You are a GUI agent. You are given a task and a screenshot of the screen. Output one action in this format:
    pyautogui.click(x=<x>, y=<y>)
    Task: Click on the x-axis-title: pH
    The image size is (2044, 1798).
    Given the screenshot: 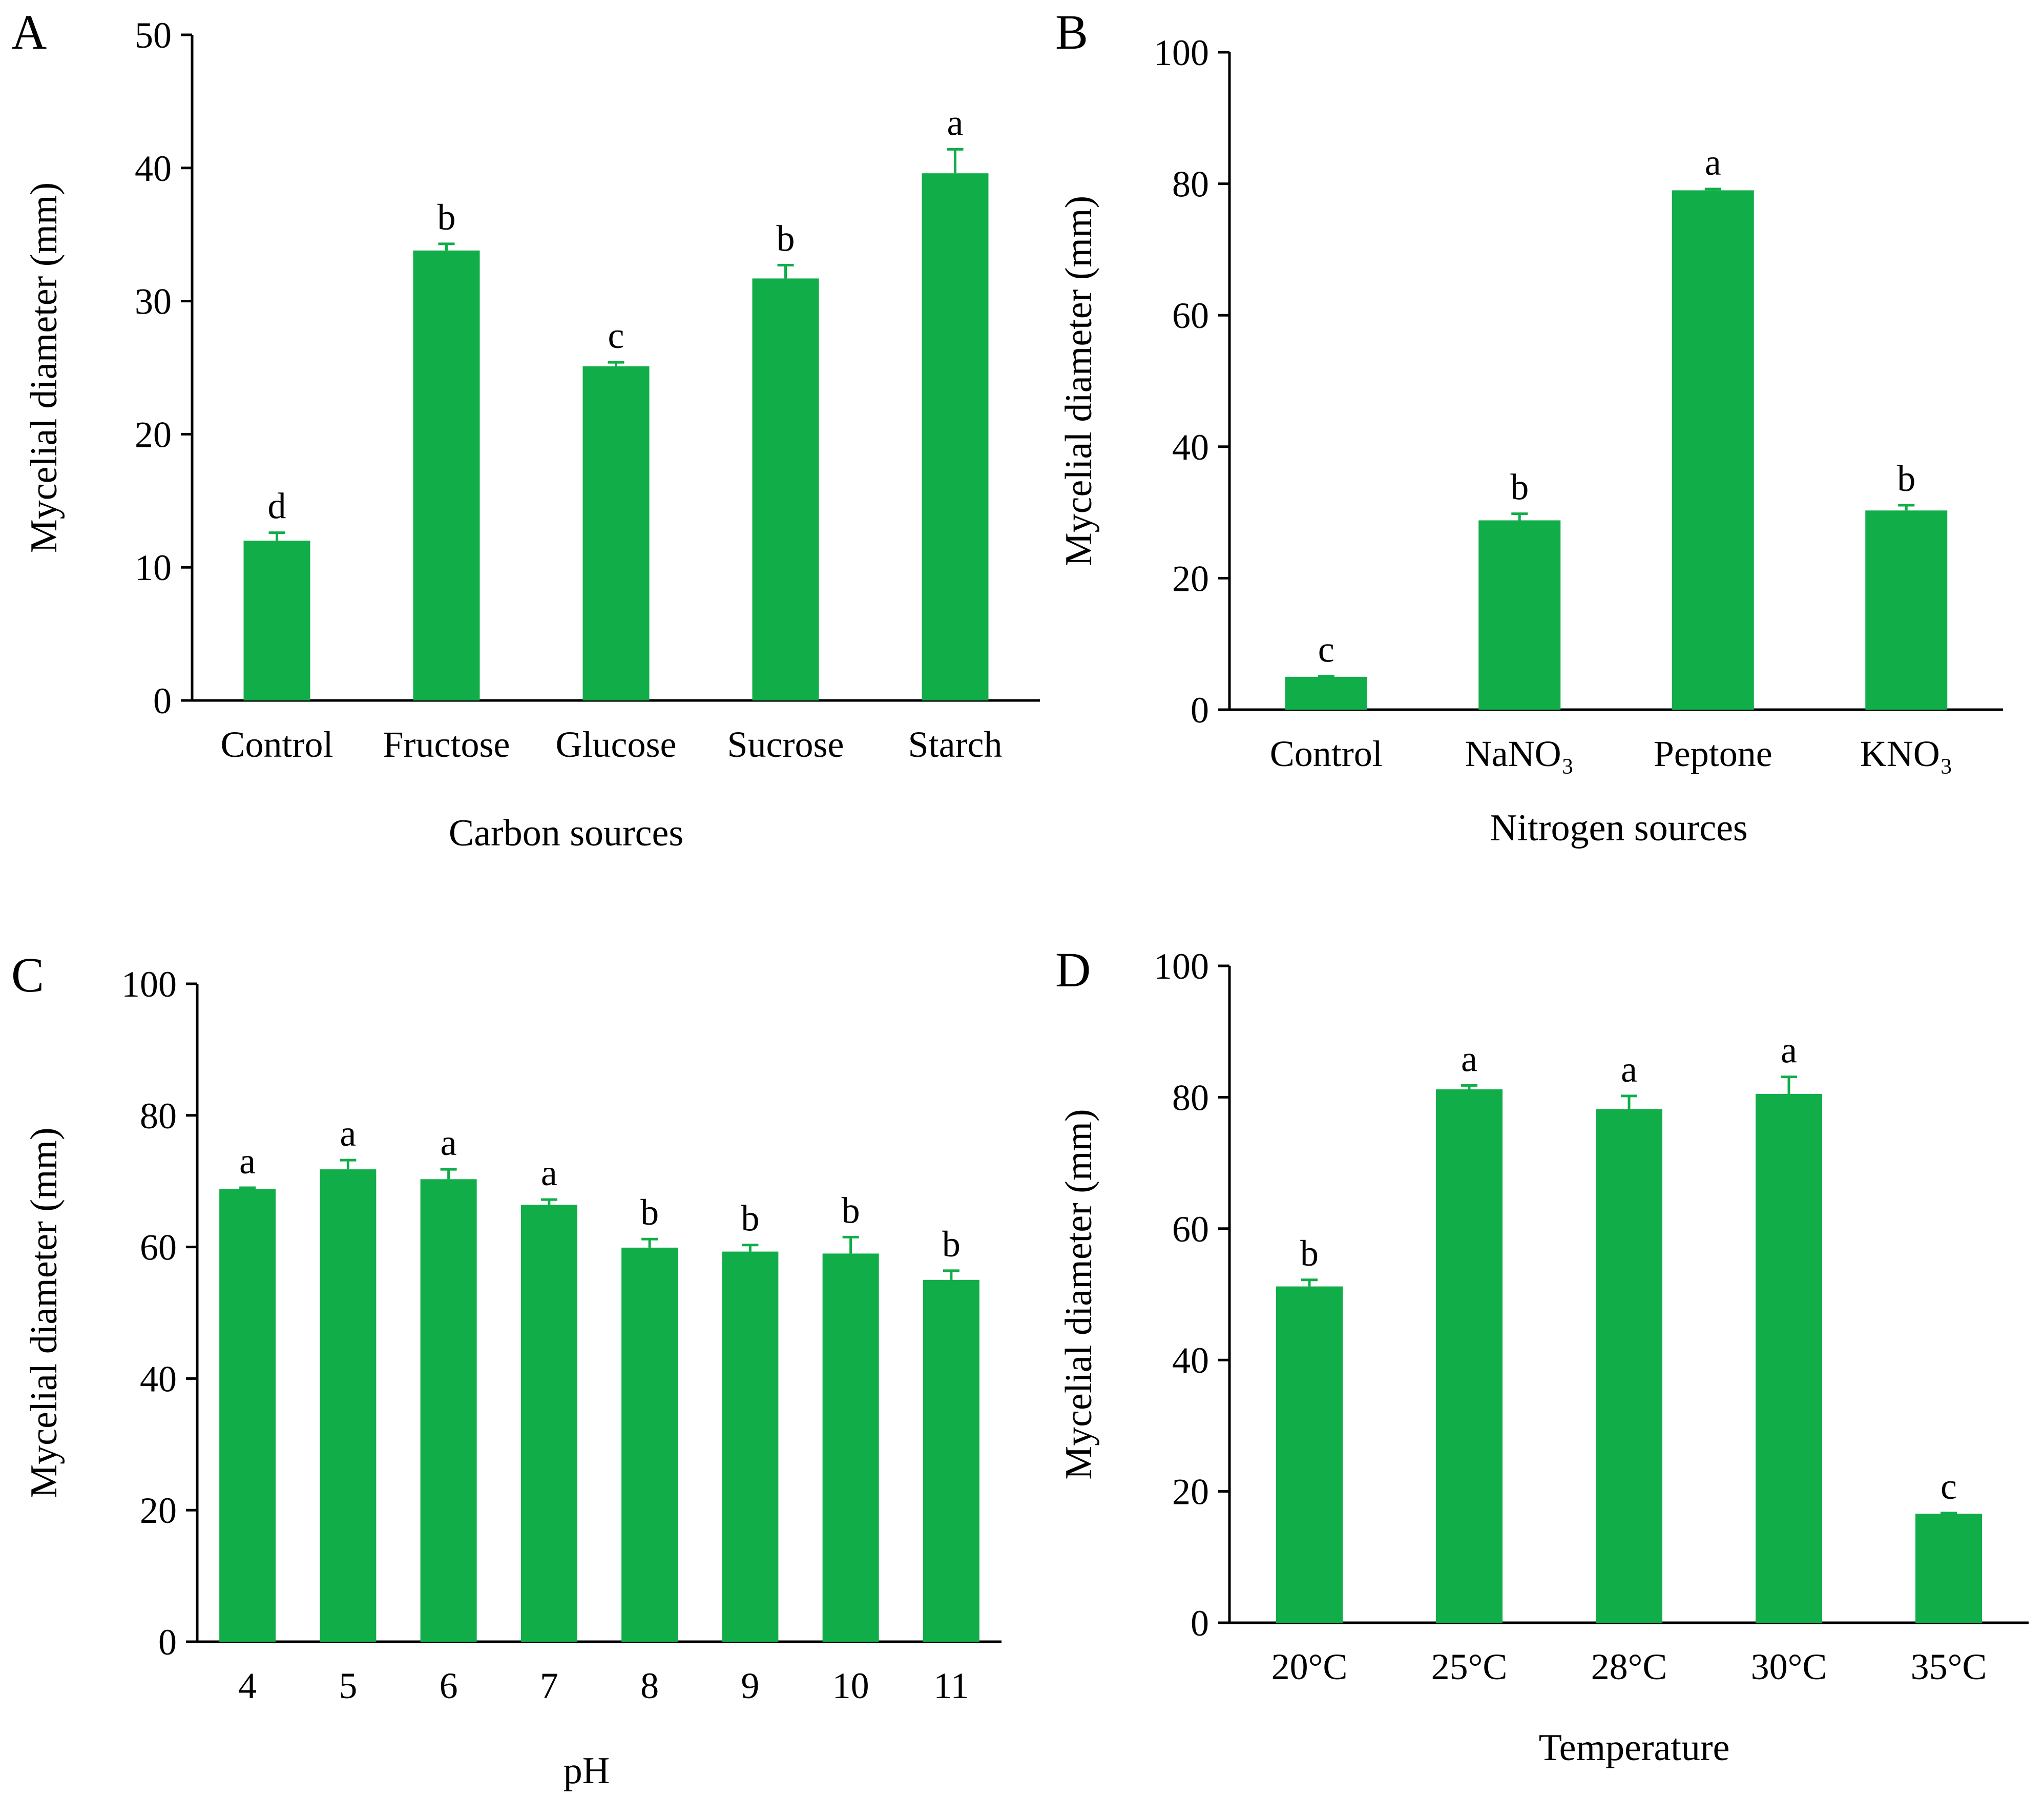 What is the action you would take?
    pyautogui.click(x=587, y=1771)
    